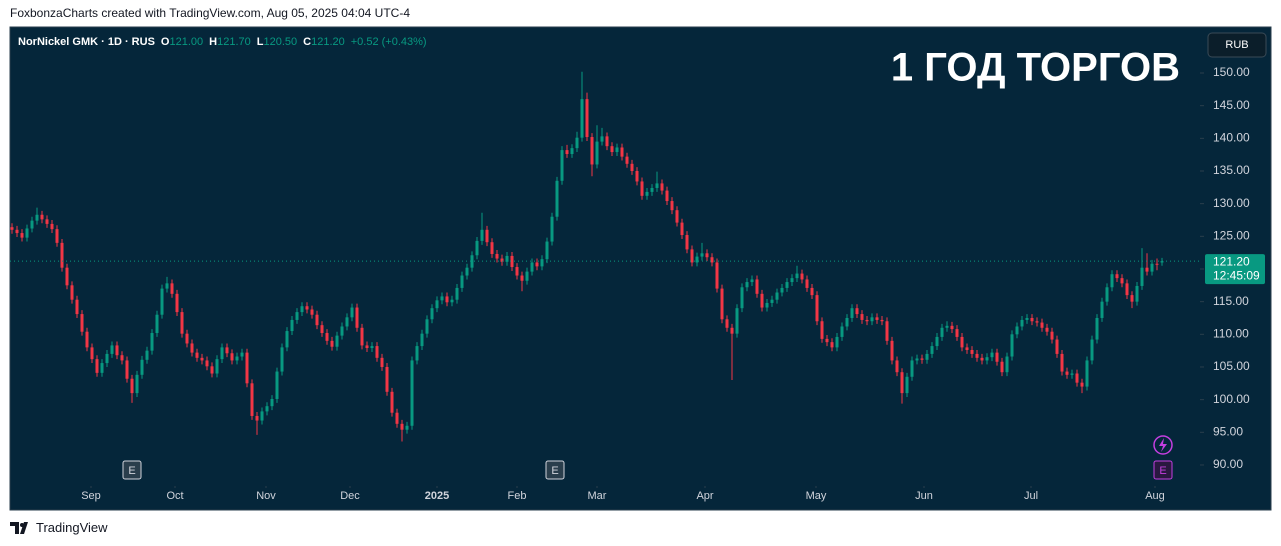  Describe the element at coordinates (1237, 45) in the screenshot. I see `currency-box` at that location.